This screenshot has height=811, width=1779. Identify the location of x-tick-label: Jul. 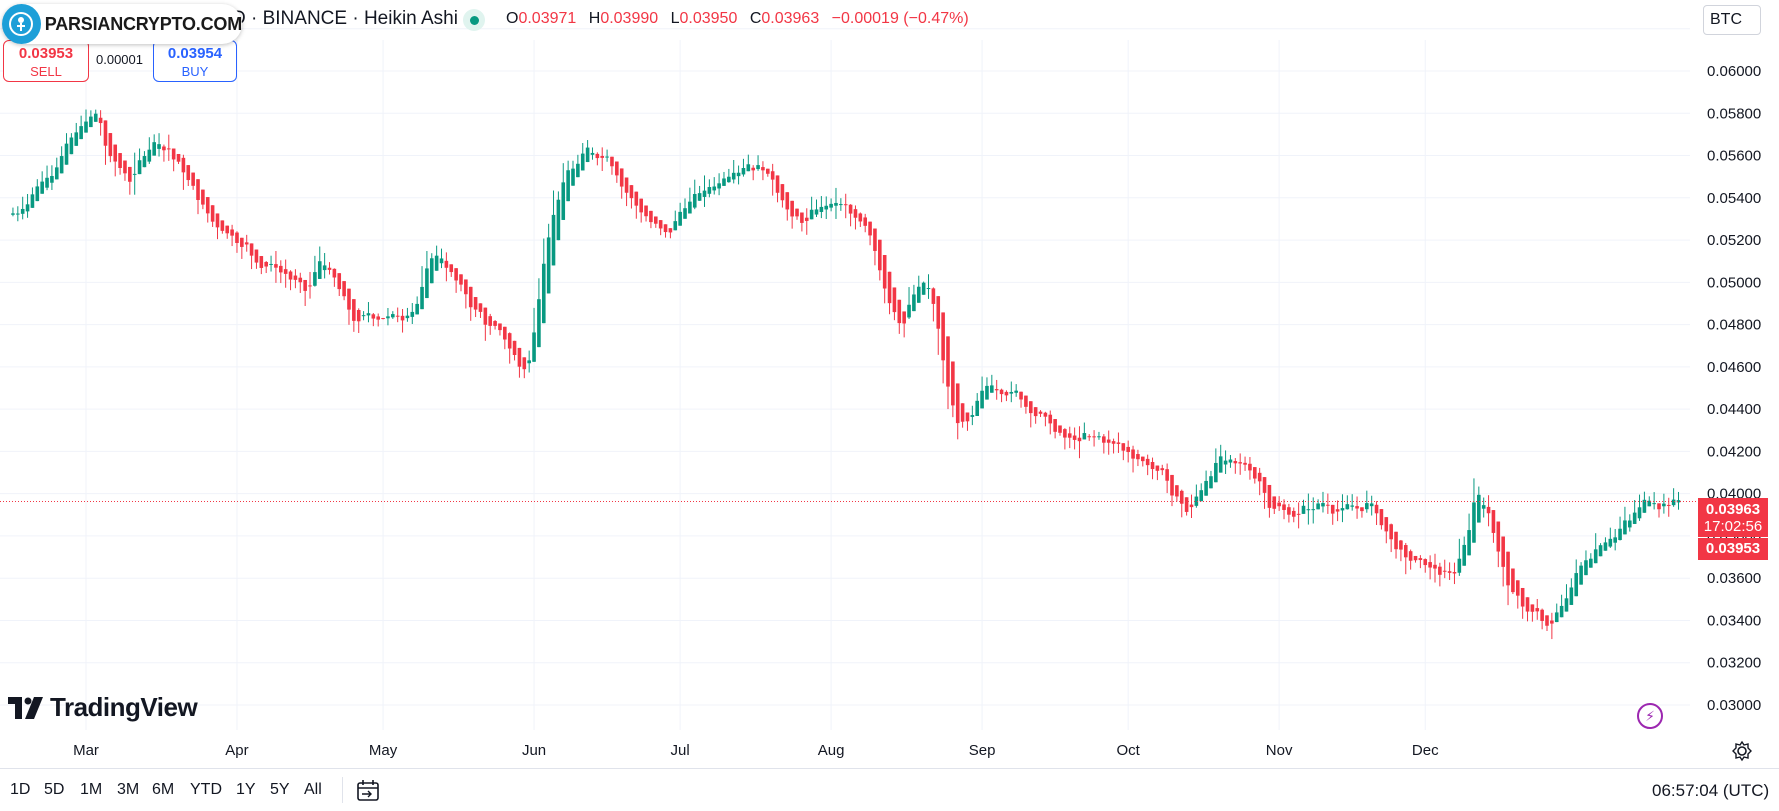
(680, 750).